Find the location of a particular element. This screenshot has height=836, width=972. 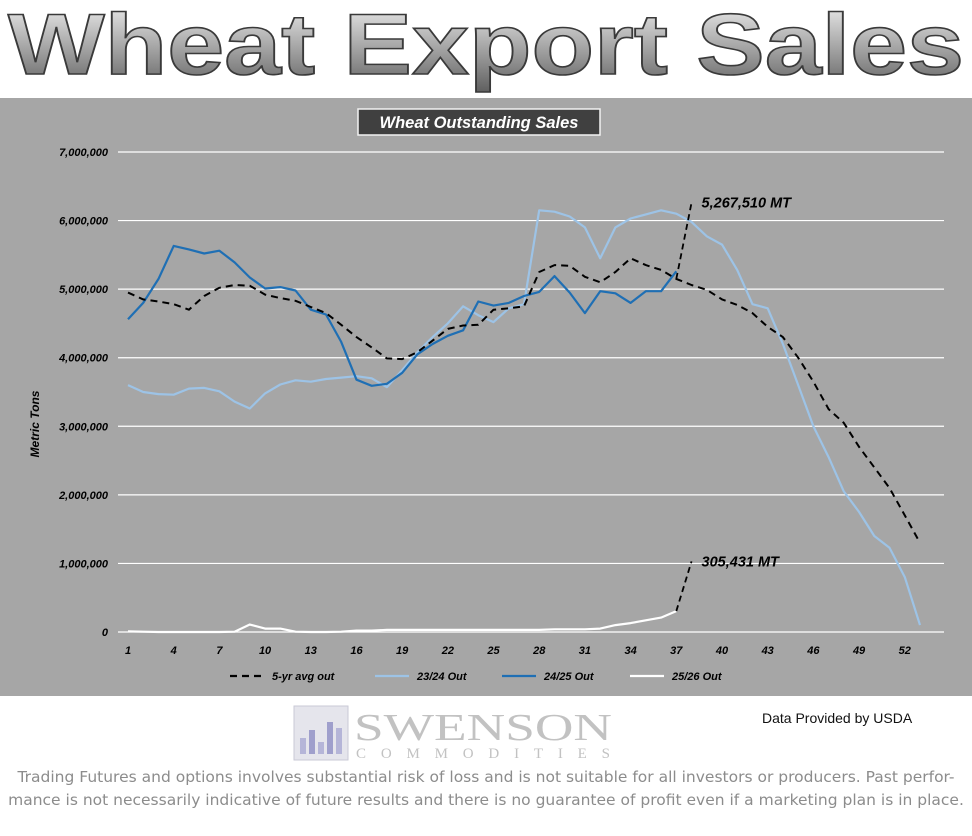

y-tick-label: 7,000,000 is located at coordinates (84, 153).